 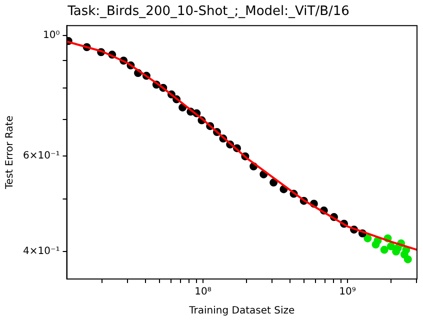 What do you see at coordinates (10, 153) in the screenshot?
I see `y-axis-title: Test Error Rate` at bounding box center [10, 153].